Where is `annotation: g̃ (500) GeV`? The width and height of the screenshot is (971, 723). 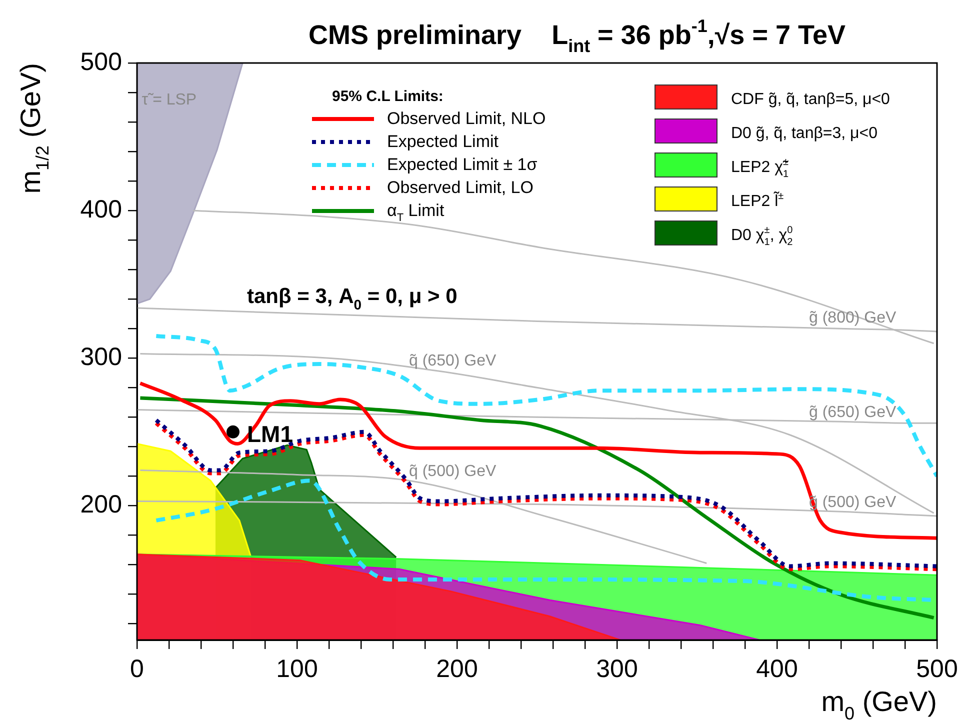 annotation: g̃ (500) GeV is located at coordinates (852, 503).